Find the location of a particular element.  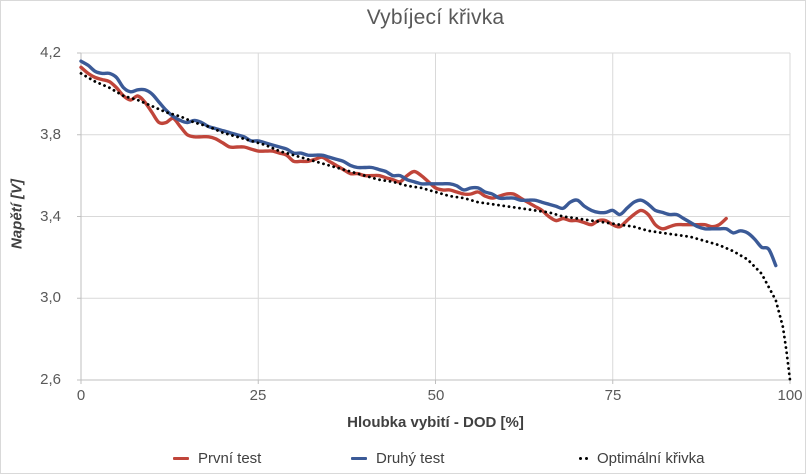

y-tick-label: 3,0 is located at coordinates (50, 297).